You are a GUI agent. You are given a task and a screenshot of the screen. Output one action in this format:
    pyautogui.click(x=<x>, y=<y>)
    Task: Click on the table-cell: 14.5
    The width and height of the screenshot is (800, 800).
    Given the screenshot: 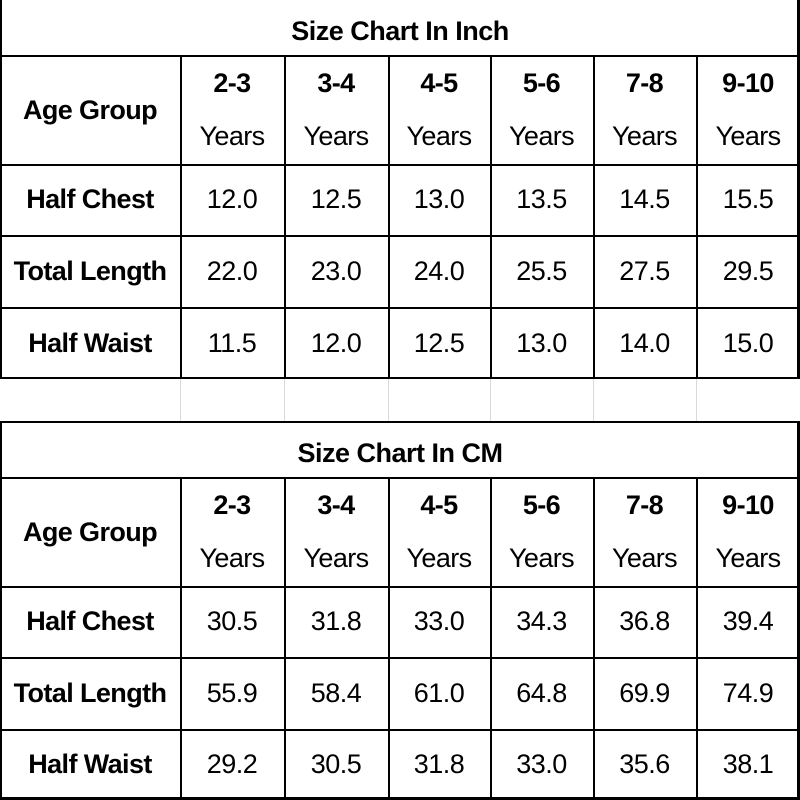 What is the action you would take?
    pyautogui.click(x=644, y=199)
    